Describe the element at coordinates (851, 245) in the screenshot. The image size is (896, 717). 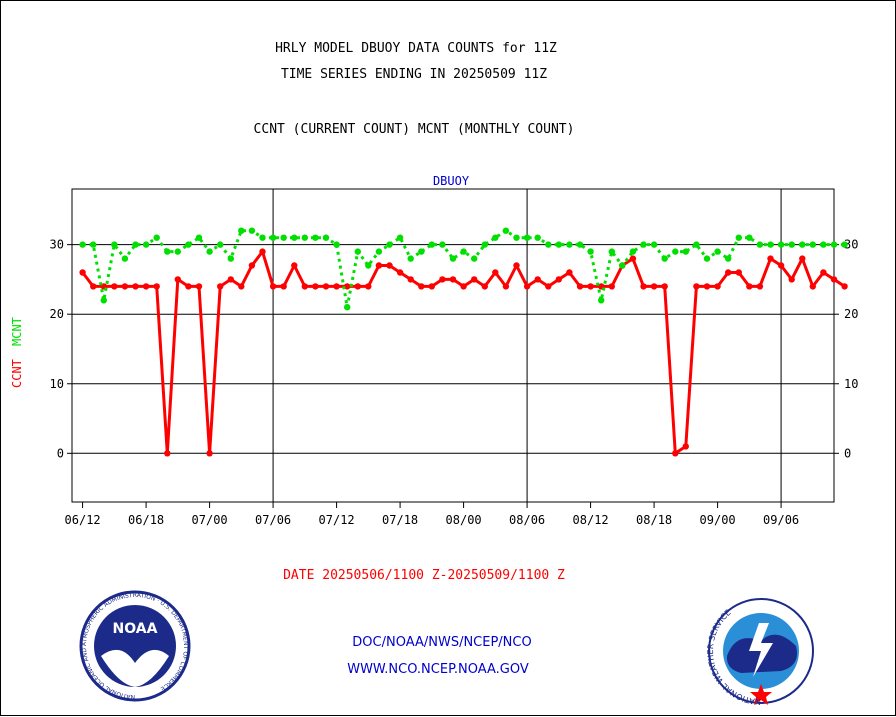
I see `y-tick-label-right: 30` at that location.